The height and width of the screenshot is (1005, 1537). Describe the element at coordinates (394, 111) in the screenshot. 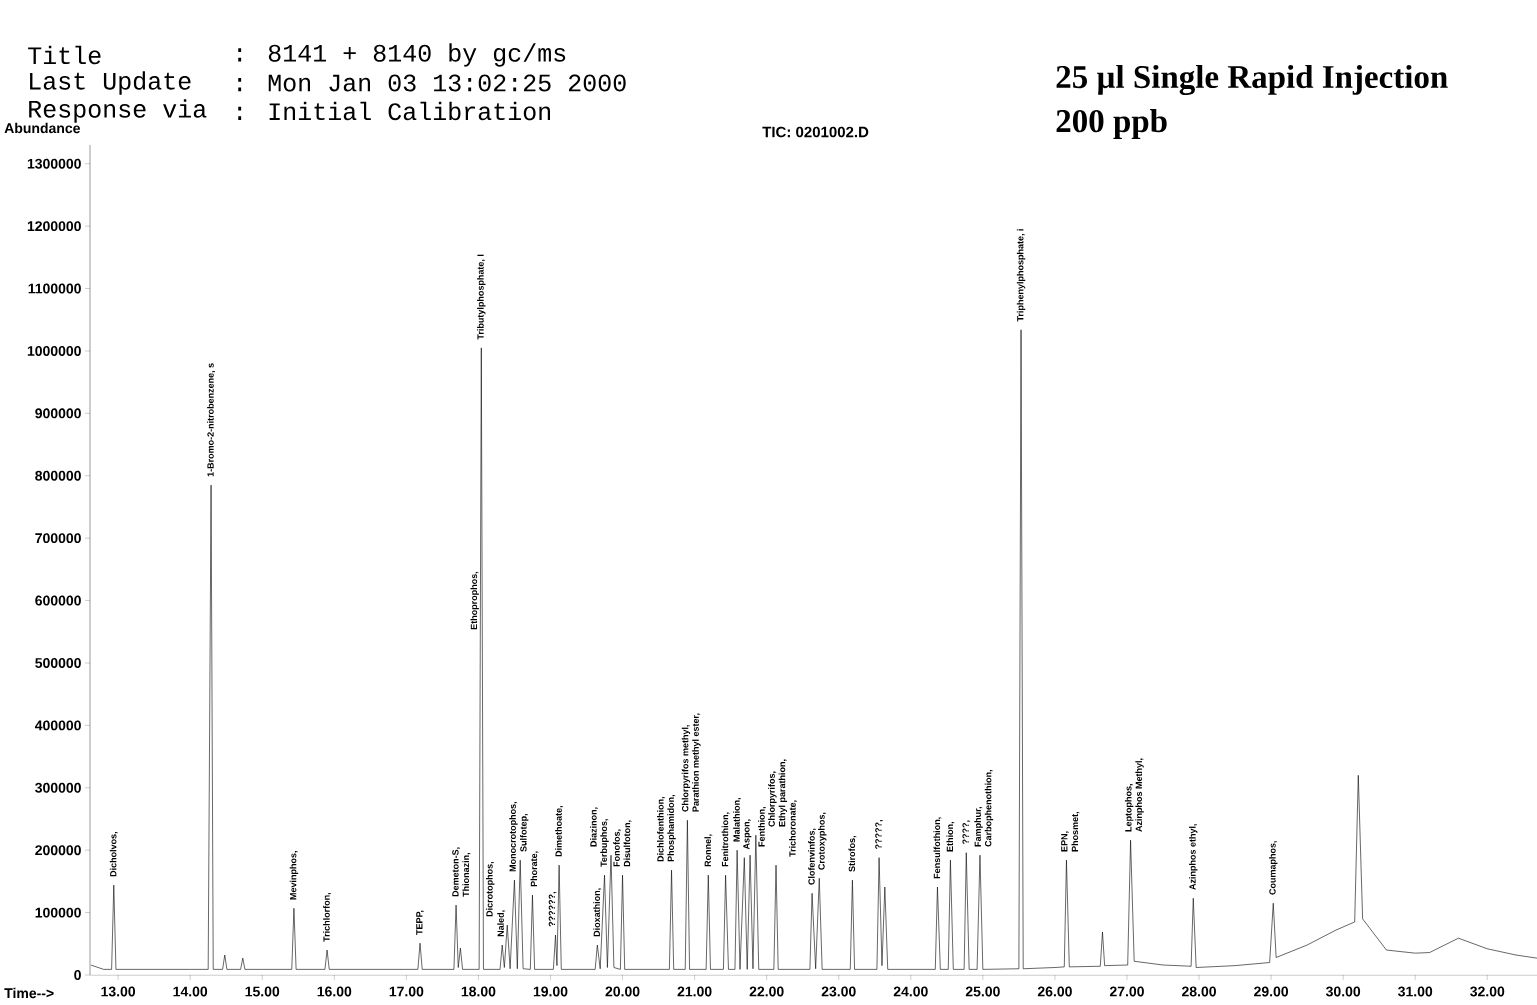

I see `text: : Initial Calibration` at that location.